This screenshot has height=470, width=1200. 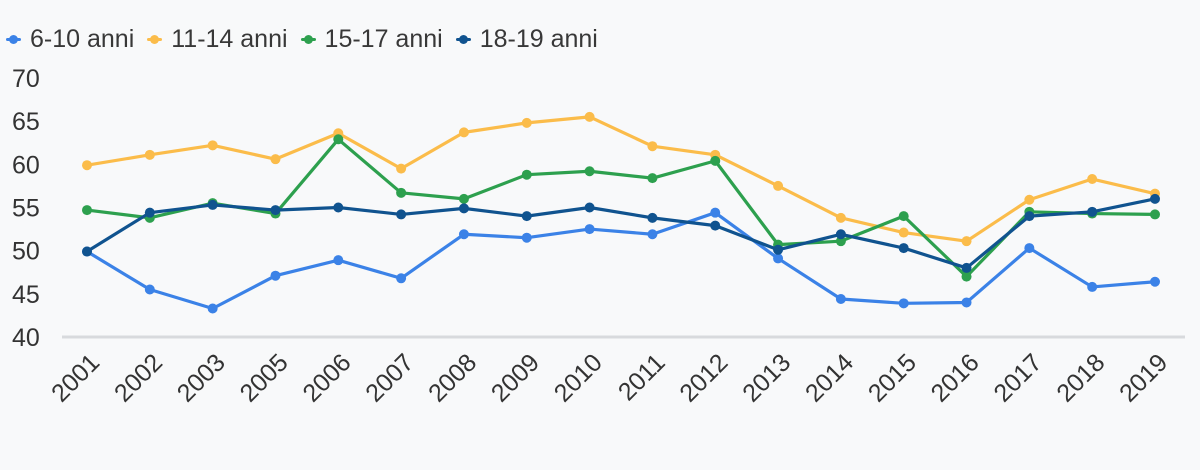 What do you see at coordinates (26, 79) in the screenshot?
I see `y-tick-label: 70` at bounding box center [26, 79].